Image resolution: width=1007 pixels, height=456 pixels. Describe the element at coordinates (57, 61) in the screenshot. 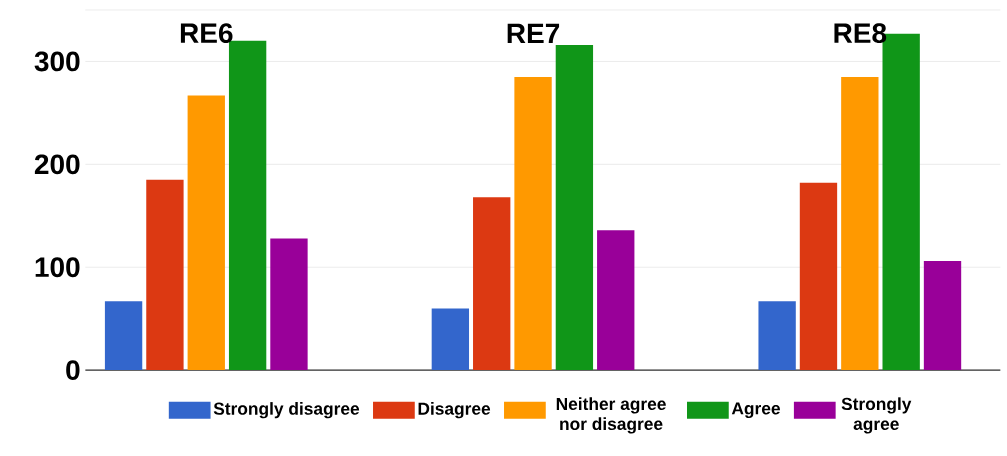

I see `y-tick-label: 300` at that location.